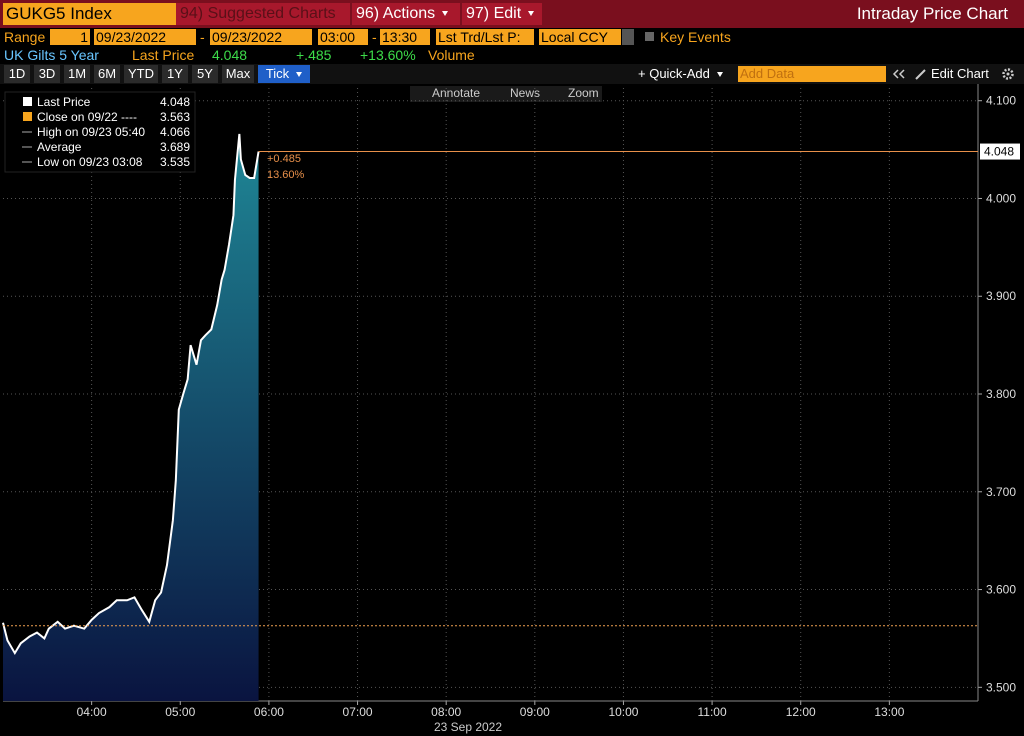 The image size is (1024, 736). Describe the element at coordinates (695, 37) in the screenshot. I see `key-events-label: Key Events` at that location.